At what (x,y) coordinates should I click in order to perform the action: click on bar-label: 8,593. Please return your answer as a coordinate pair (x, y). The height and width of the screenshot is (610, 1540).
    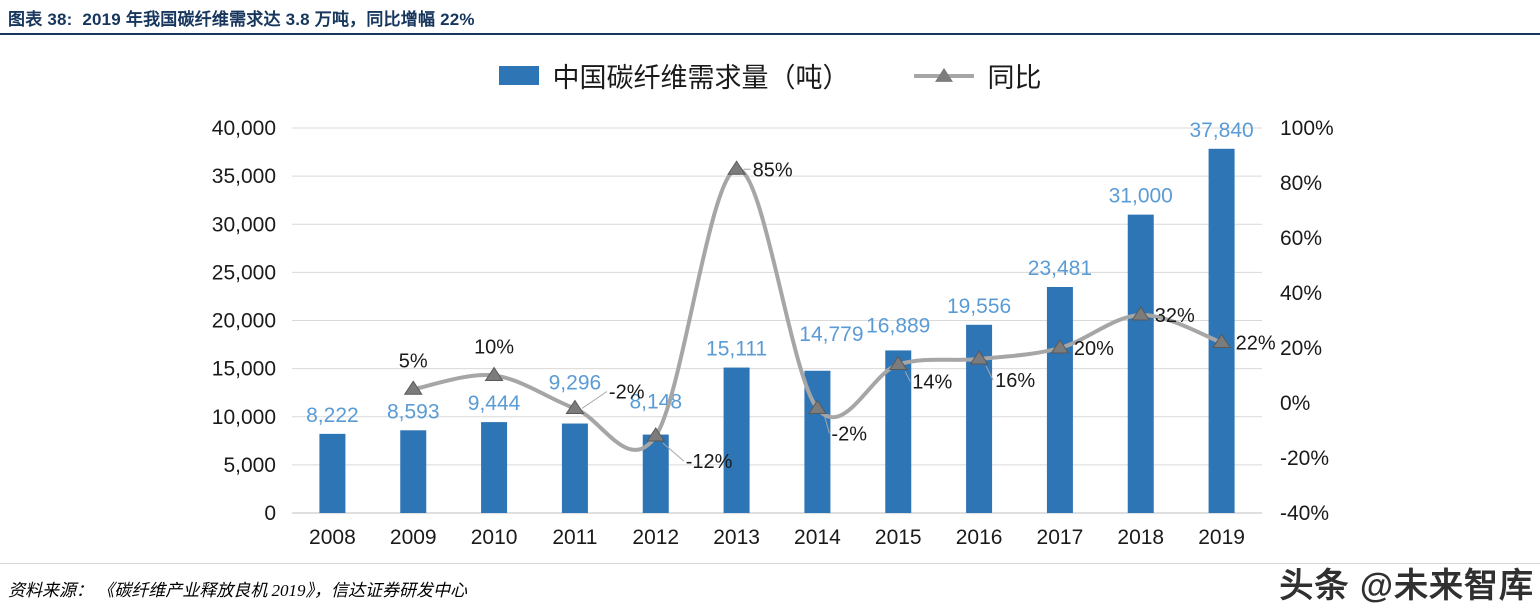
    Looking at the image, I should click on (413, 411).